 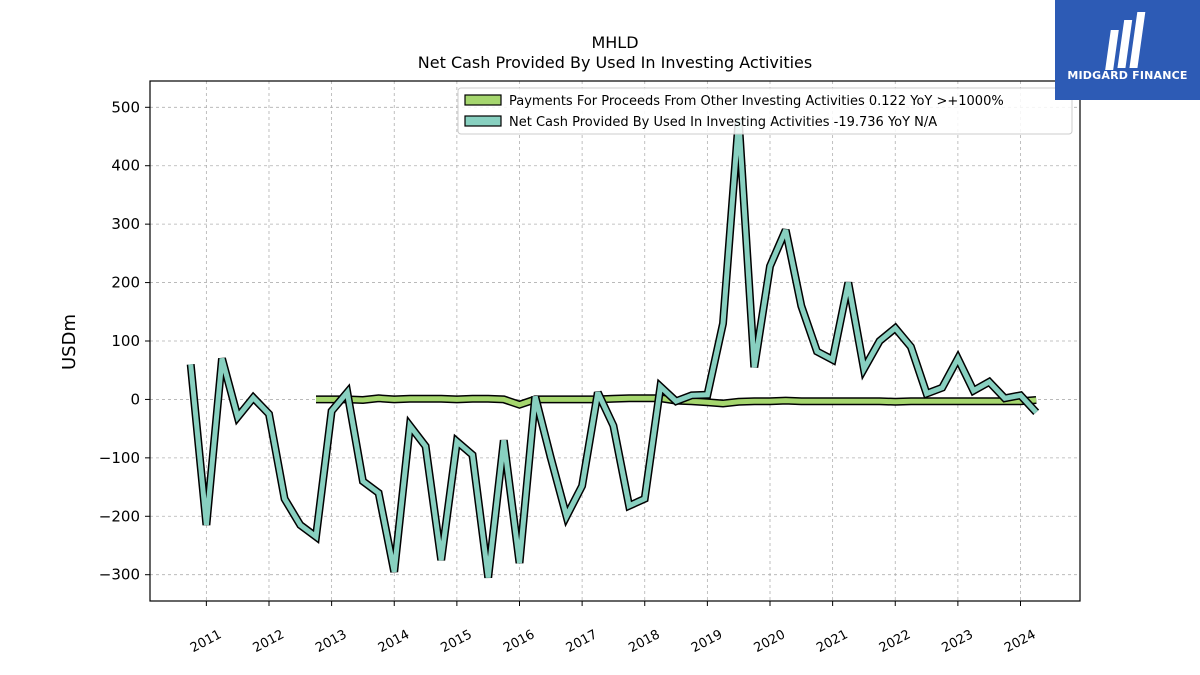 I want to click on x-tick-label: 2023, so click(x=957, y=641).